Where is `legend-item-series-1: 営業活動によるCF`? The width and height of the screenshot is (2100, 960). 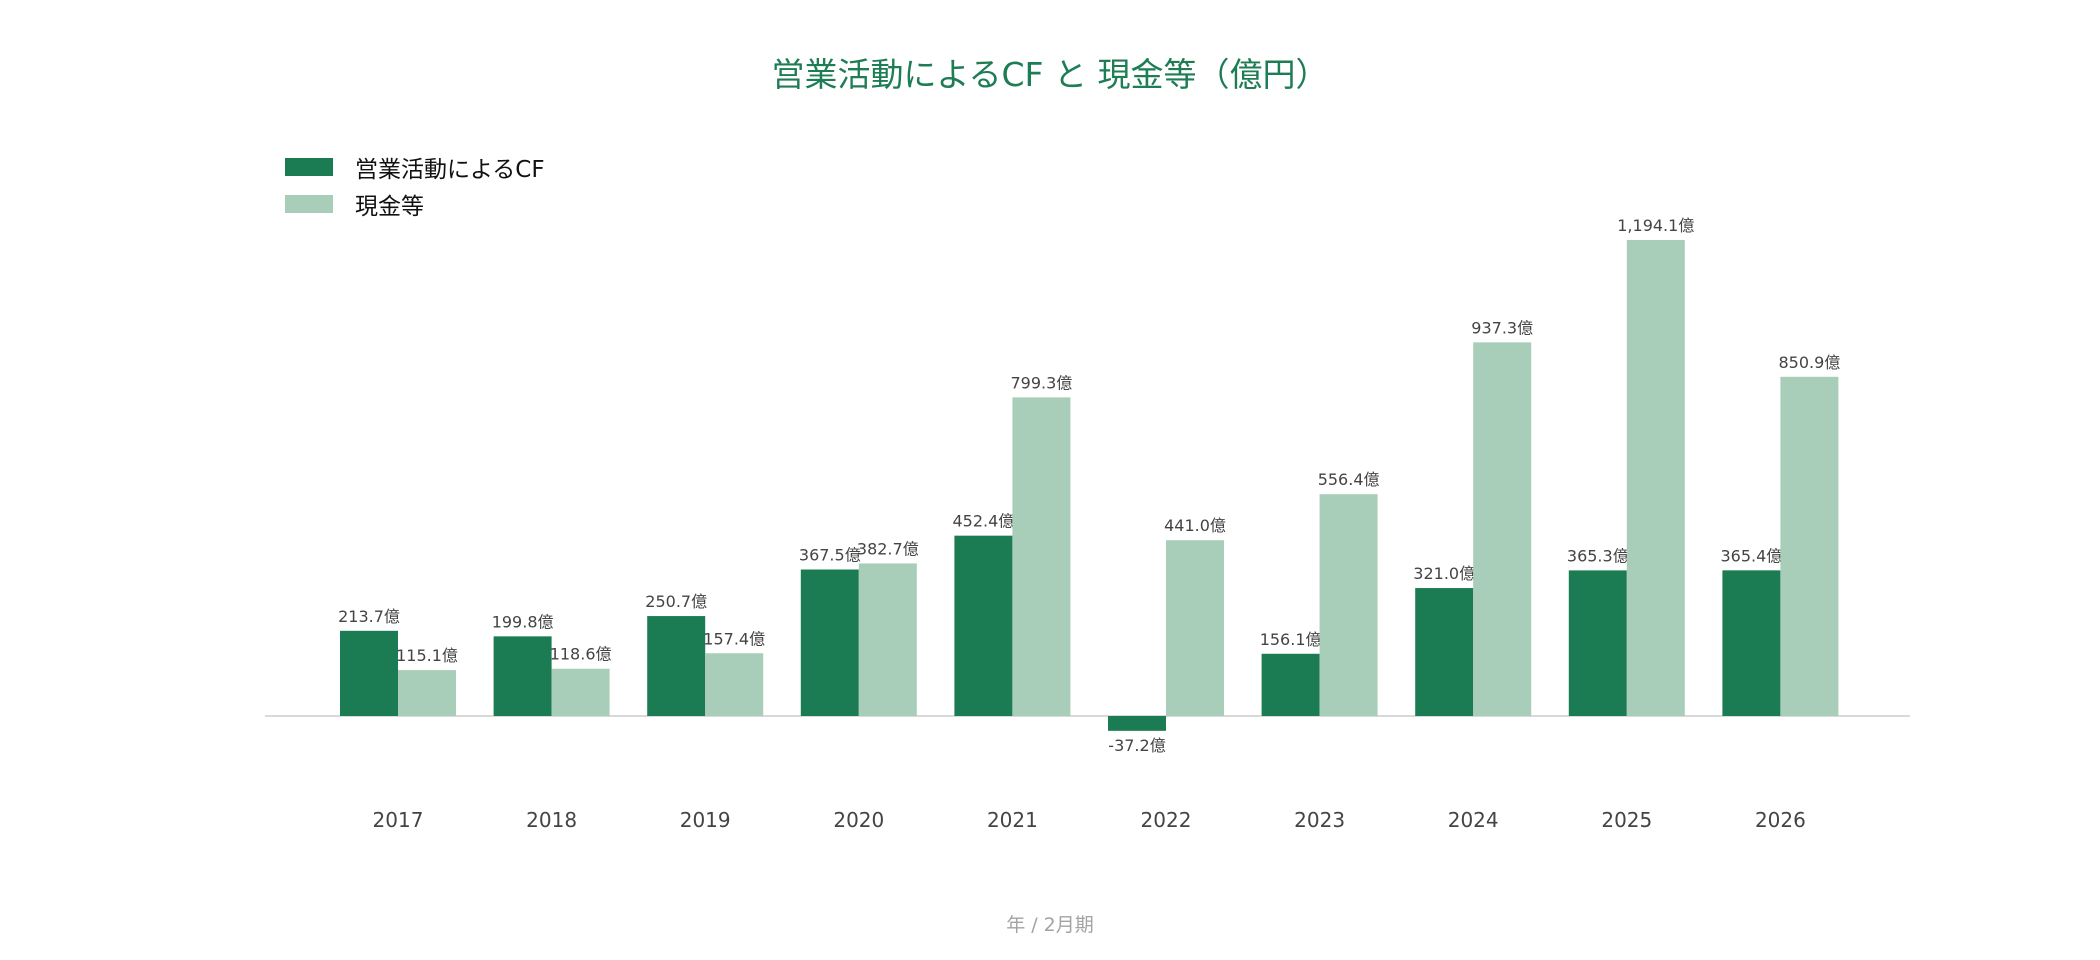
legend-item-series-1: 営業活動によるCF is located at coordinates (415, 166).